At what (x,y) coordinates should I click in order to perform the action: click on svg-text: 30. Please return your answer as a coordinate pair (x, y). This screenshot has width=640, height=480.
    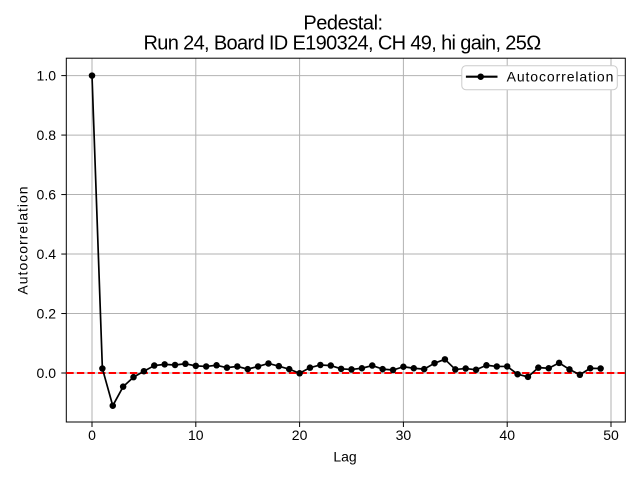
    Looking at the image, I should click on (404, 435).